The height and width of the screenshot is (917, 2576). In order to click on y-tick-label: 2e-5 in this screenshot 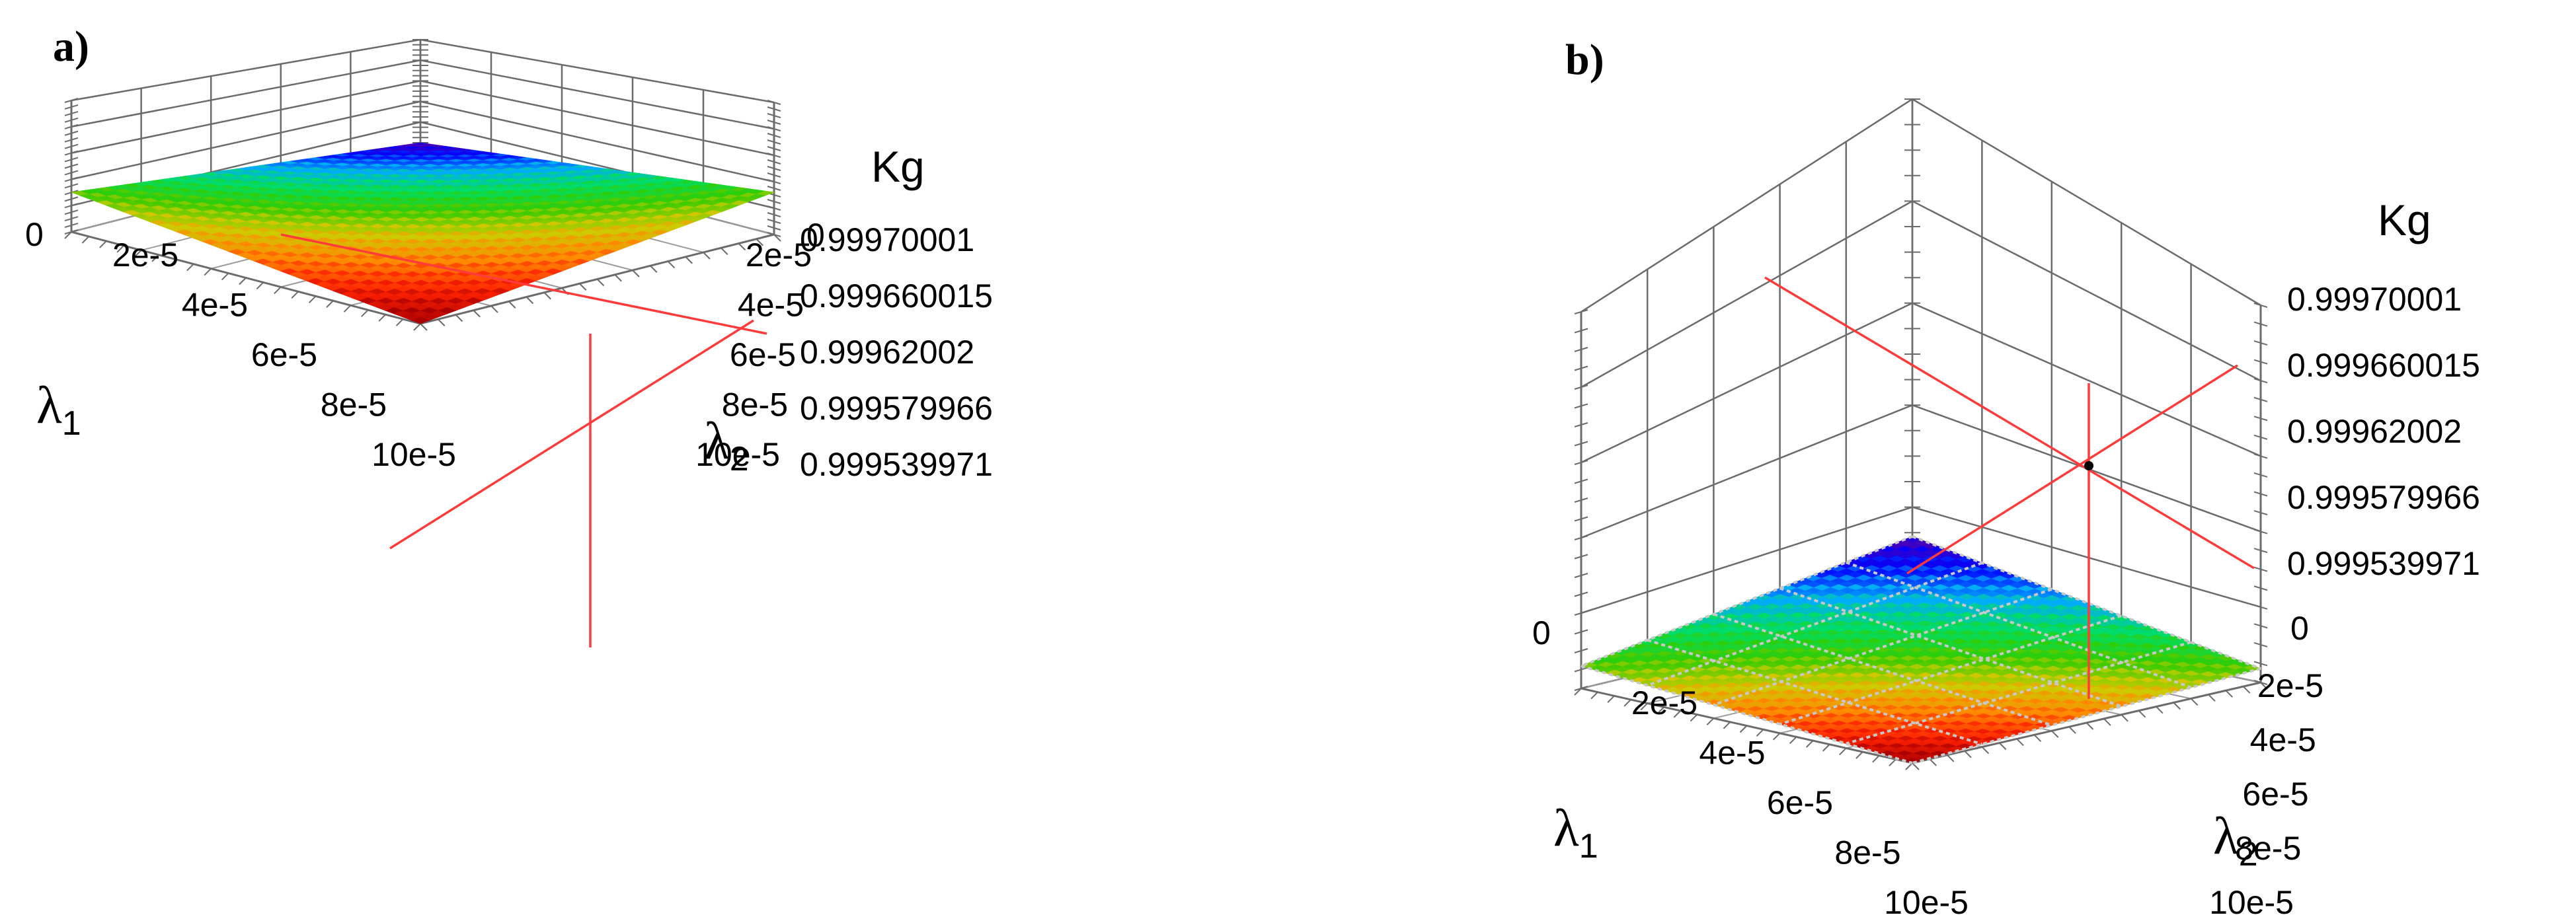, I will do `click(779, 255)`.